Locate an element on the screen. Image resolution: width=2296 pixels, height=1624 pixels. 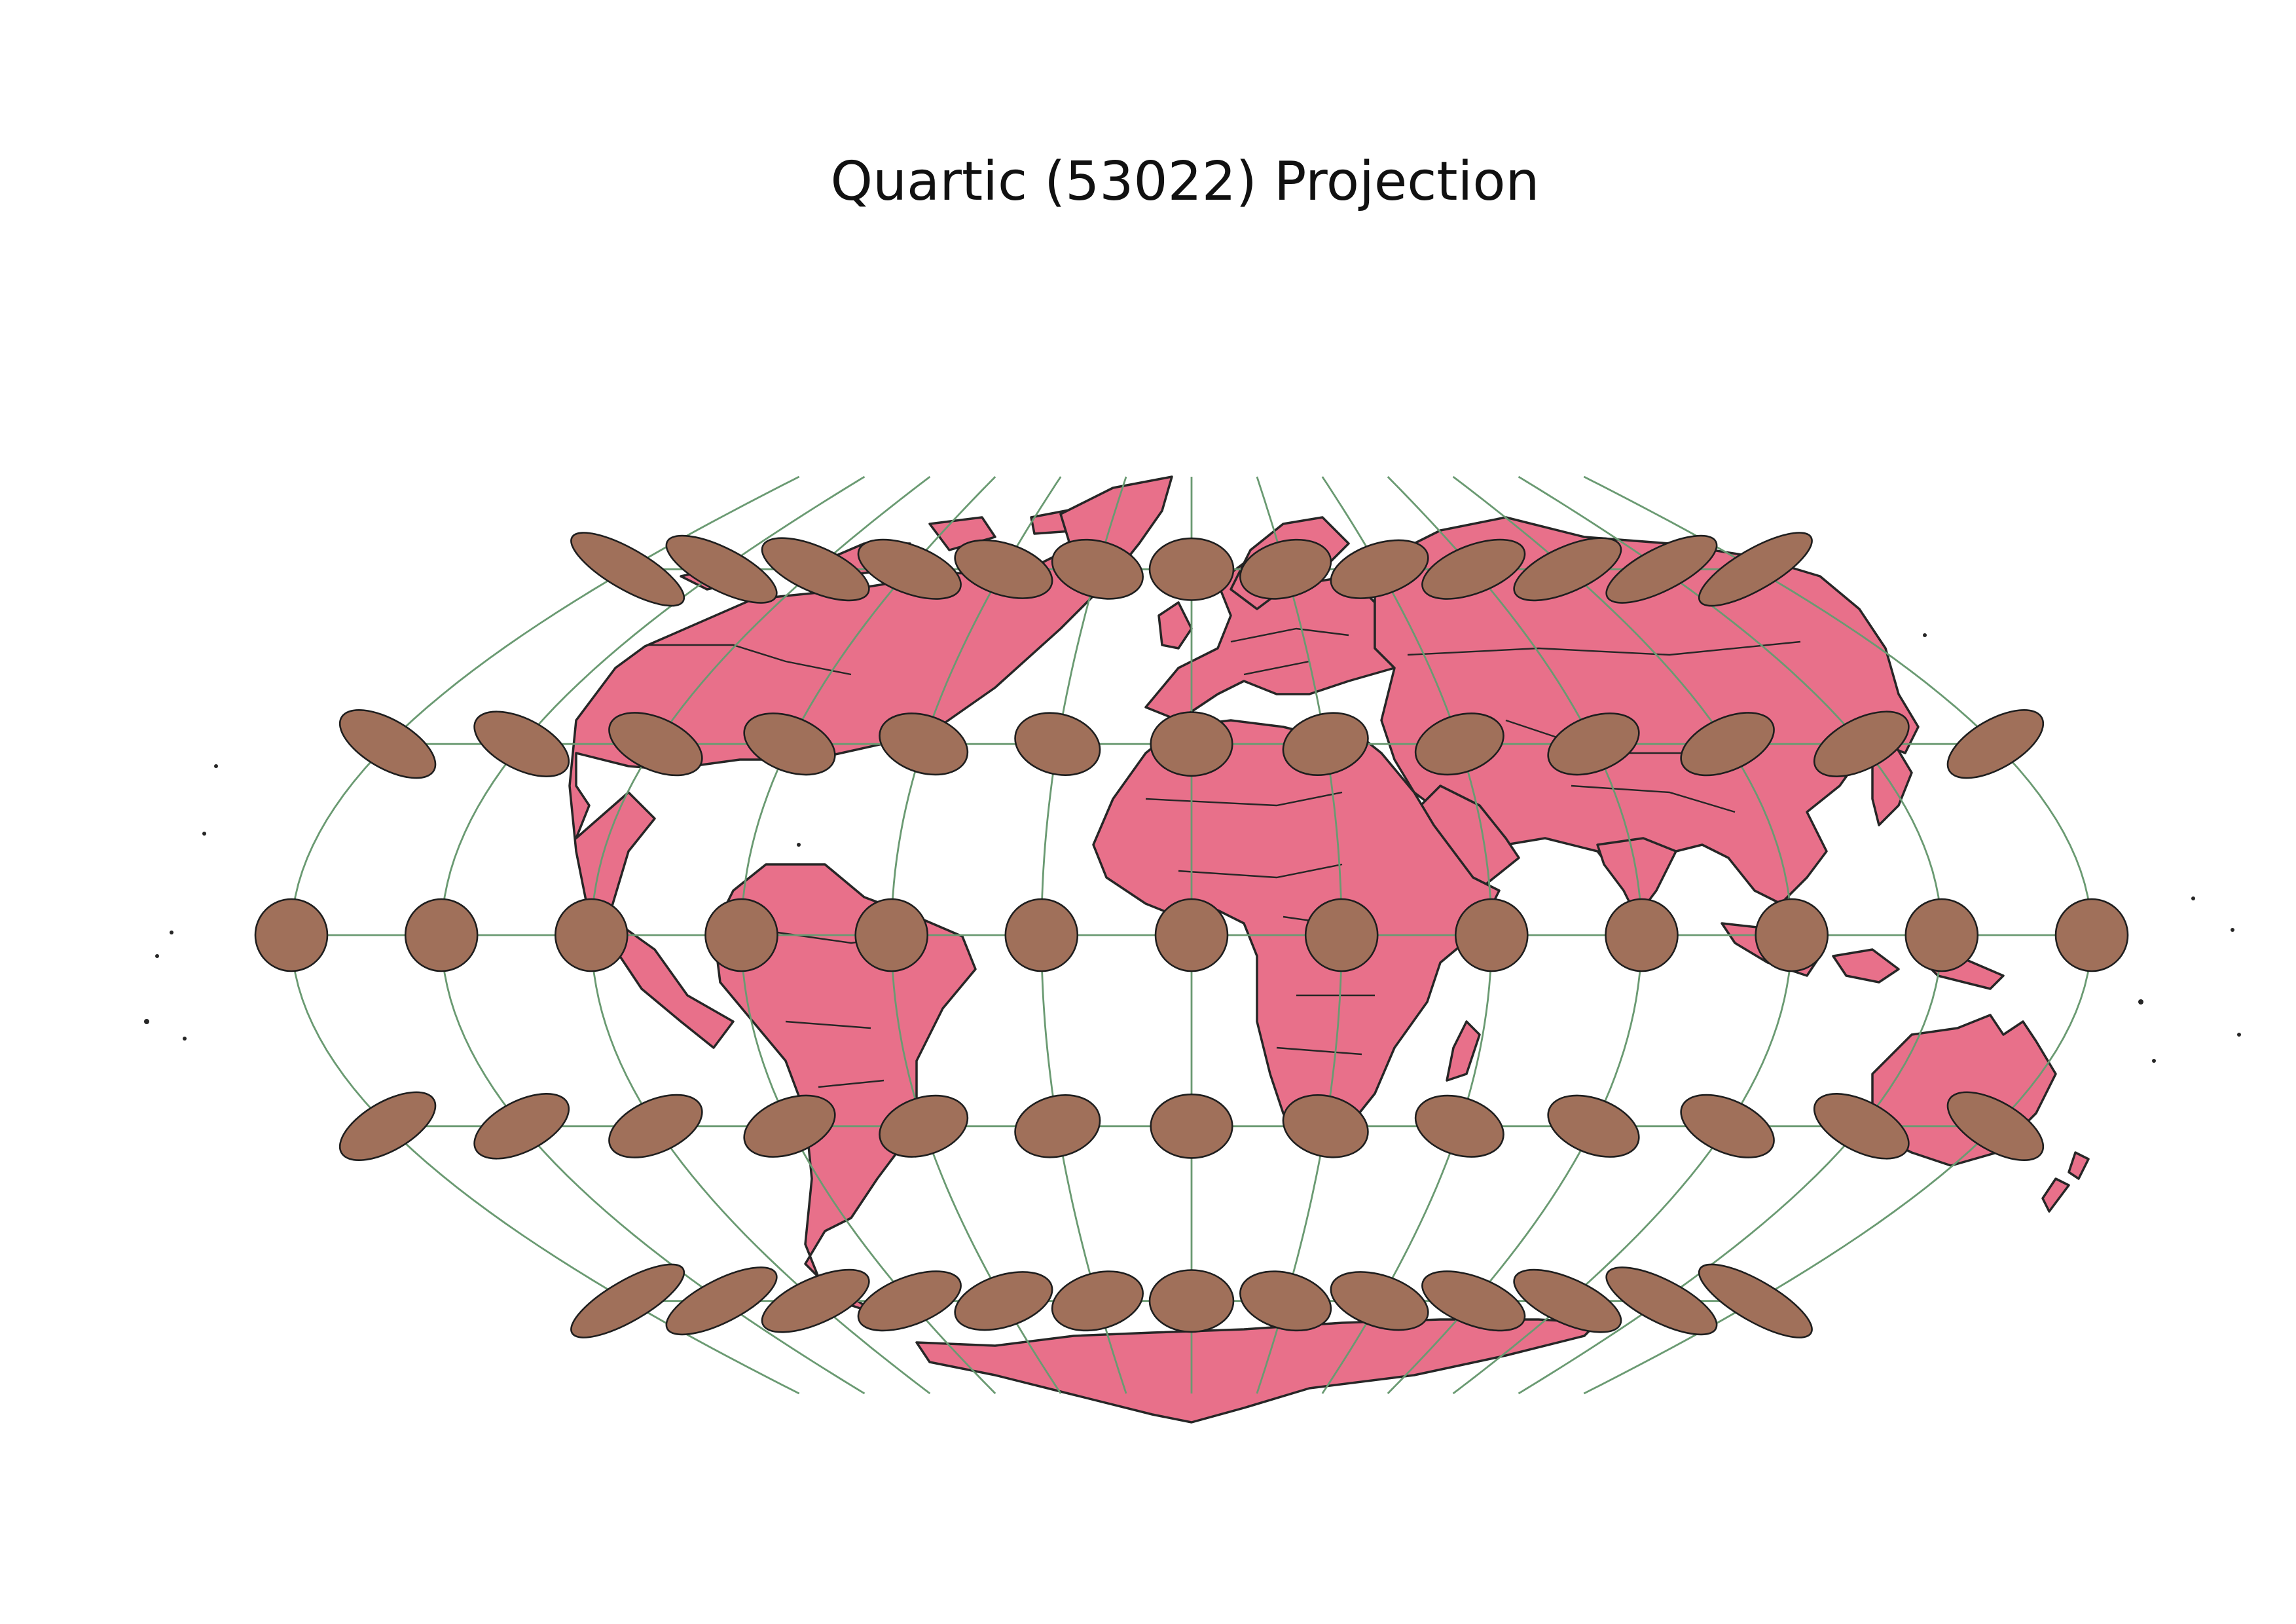
antarctica is located at coordinates (1257, 1371).